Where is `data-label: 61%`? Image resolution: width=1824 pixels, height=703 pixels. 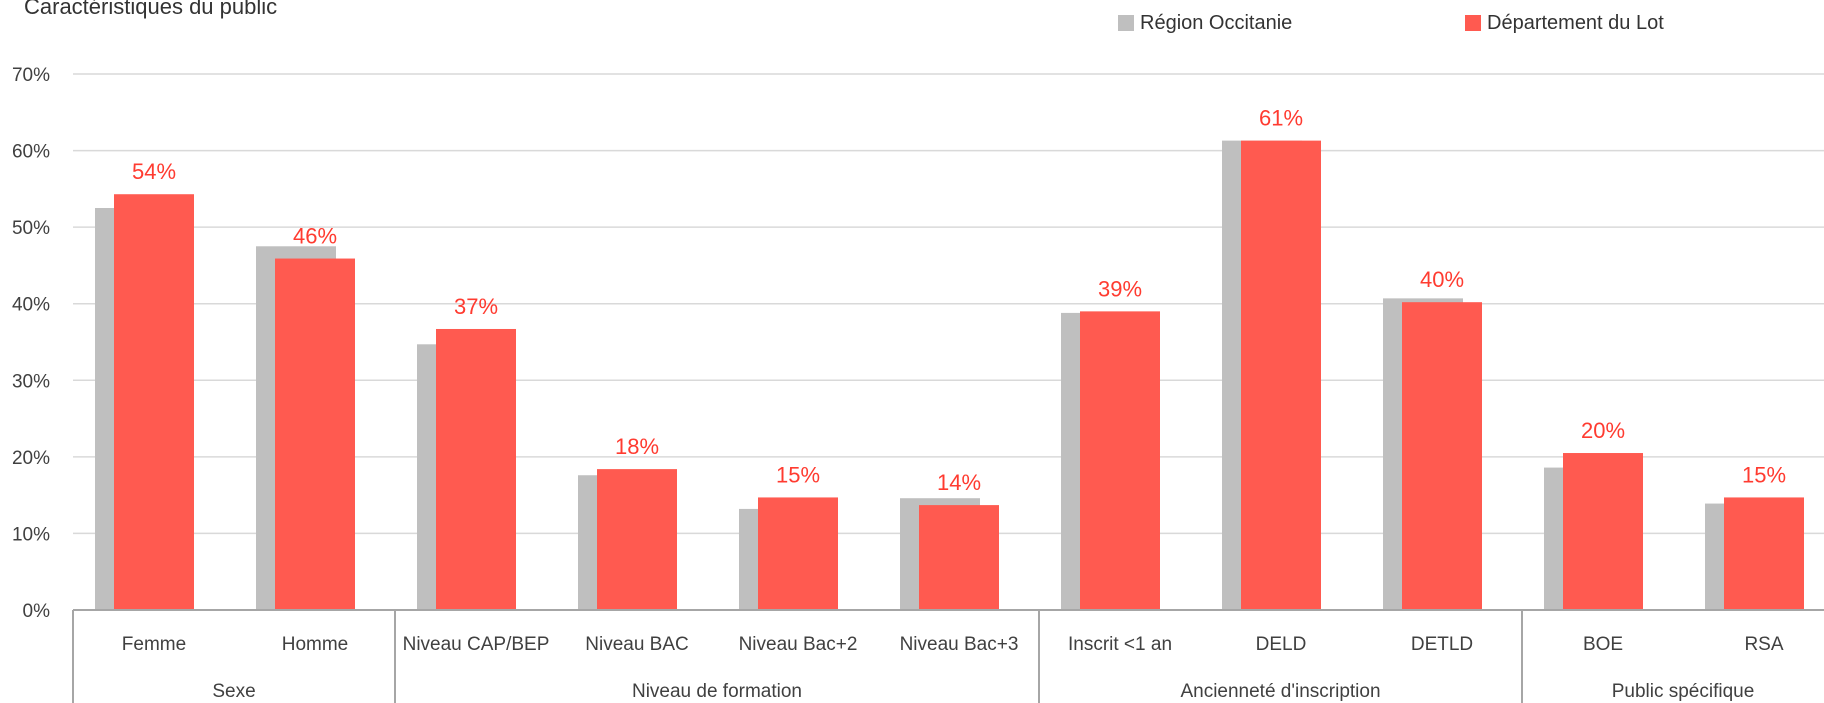
data-label: 61% is located at coordinates (1281, 118).